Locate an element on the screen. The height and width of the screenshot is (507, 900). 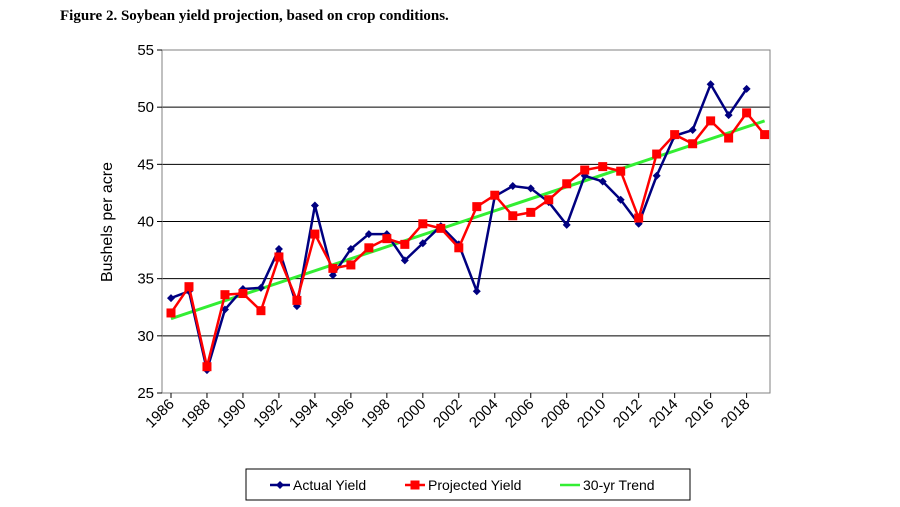
y-axis-ticks: 25 30 35 40 45 50 55 is located at coordinates (149, 222).